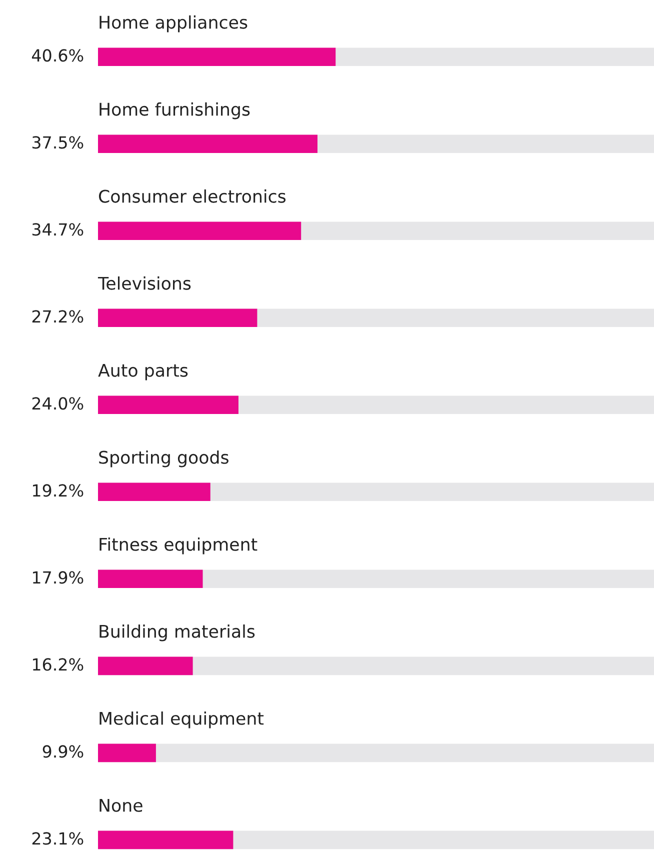 This screenshot has width=654, height=854. I want to click on data-label: 19.2%, so click(58, 490).